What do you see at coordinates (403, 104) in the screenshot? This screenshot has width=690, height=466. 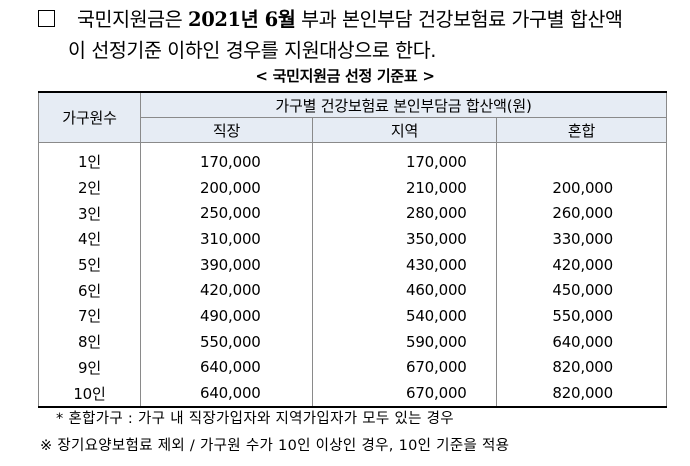 I see `header-premium-group: 가구별 건강보험료 본인부담금 합산액(원)` at bounding box center [403, 104].